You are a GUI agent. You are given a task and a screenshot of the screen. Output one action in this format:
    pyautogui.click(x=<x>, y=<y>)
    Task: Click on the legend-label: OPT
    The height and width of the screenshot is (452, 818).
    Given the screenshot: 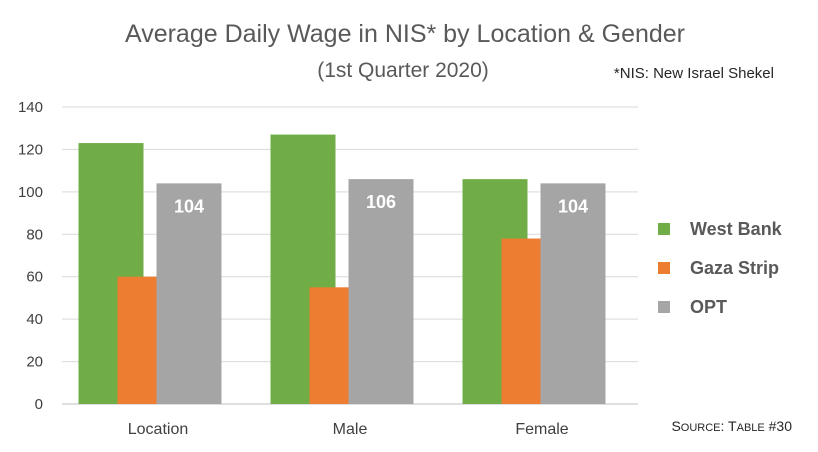 What is the action you would take?
    pyautogui.click(x=708, y=307)
    